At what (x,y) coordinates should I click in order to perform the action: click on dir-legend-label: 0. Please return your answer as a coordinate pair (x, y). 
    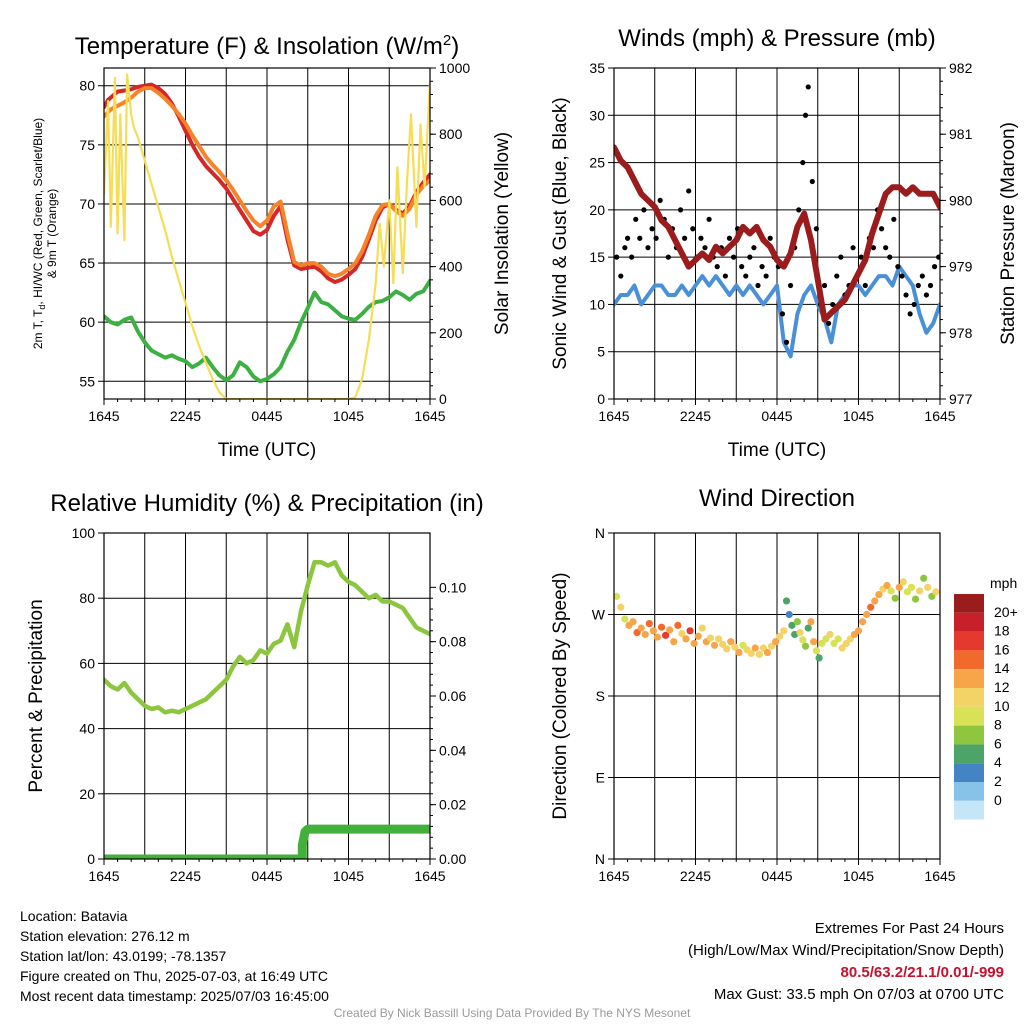
    Looking at the image, I should click on (998, 800).